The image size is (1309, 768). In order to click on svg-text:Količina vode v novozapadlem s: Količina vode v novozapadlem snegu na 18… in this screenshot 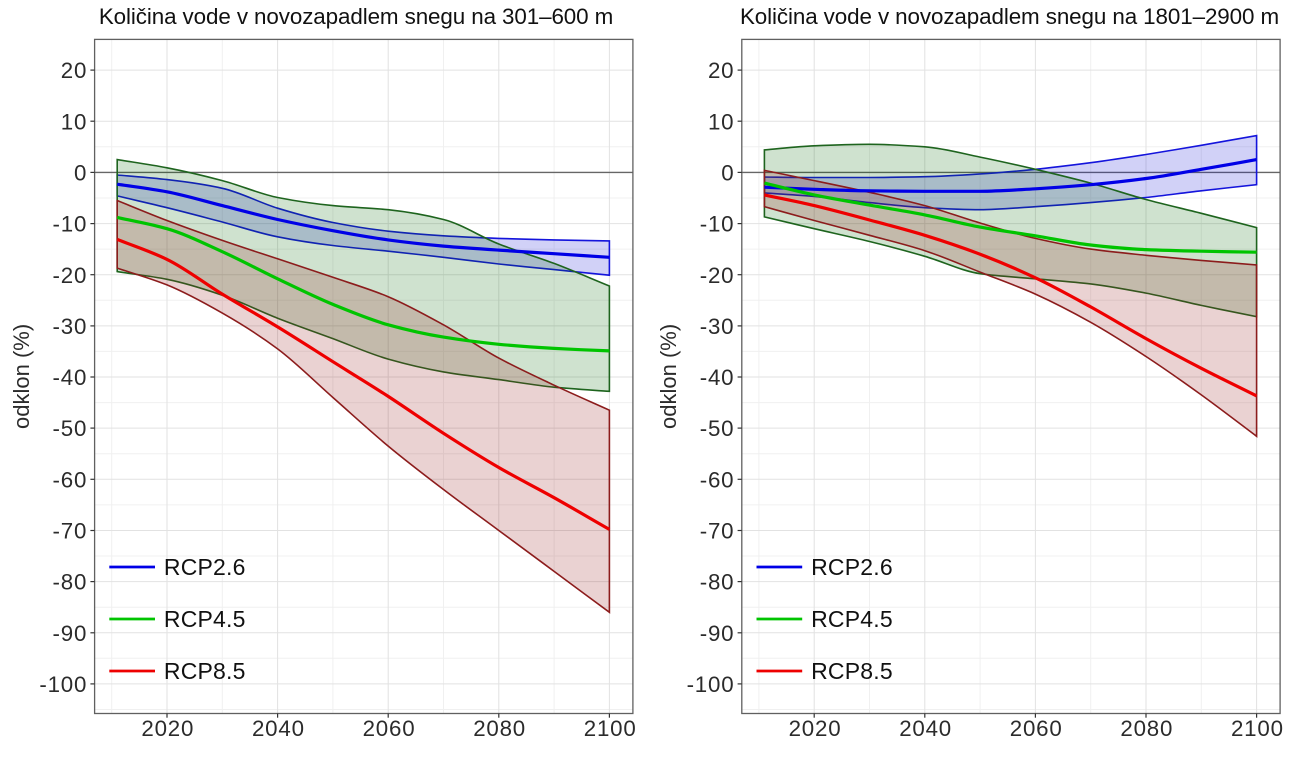, I will do `click(1009, 16)`.